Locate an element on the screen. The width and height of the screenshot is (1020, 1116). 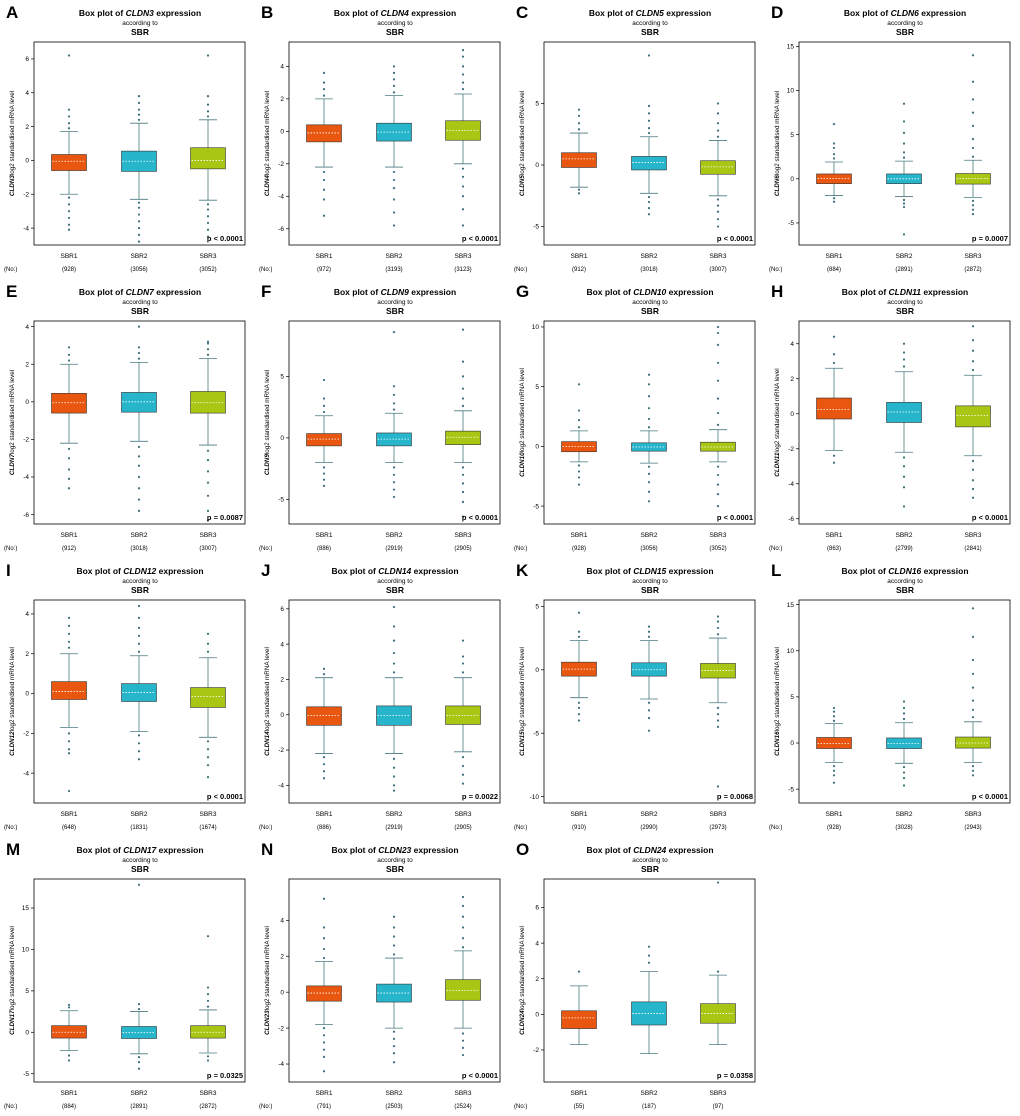
y-axis-label: CLDN17log2 standardised mRNA level is located at coordinates (12, 980).